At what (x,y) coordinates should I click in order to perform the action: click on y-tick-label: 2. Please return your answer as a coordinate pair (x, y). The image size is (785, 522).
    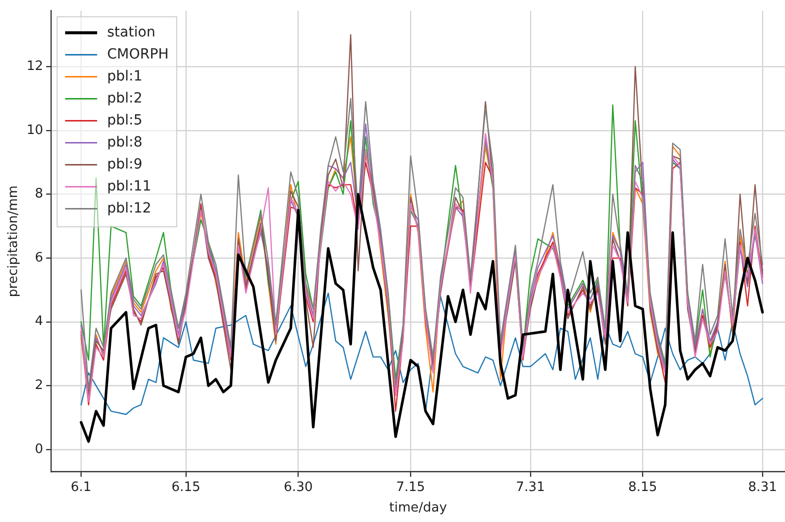
    Looking at the image, I should click on (39, 386).